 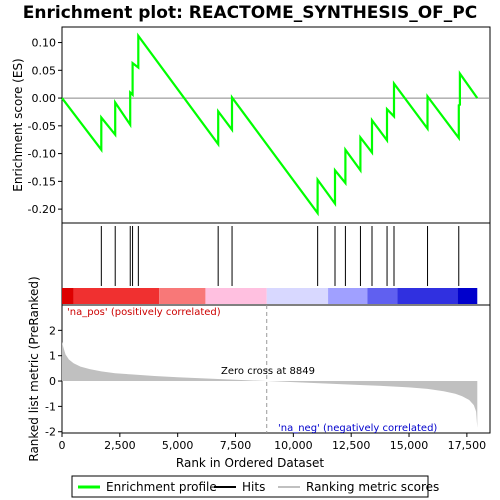 What do you see at coordinates (357, 428) in the screenshot?
I see `neg-correlated-label: 'na_neg' (negatively correlated)` at bounding box center [357, 428].